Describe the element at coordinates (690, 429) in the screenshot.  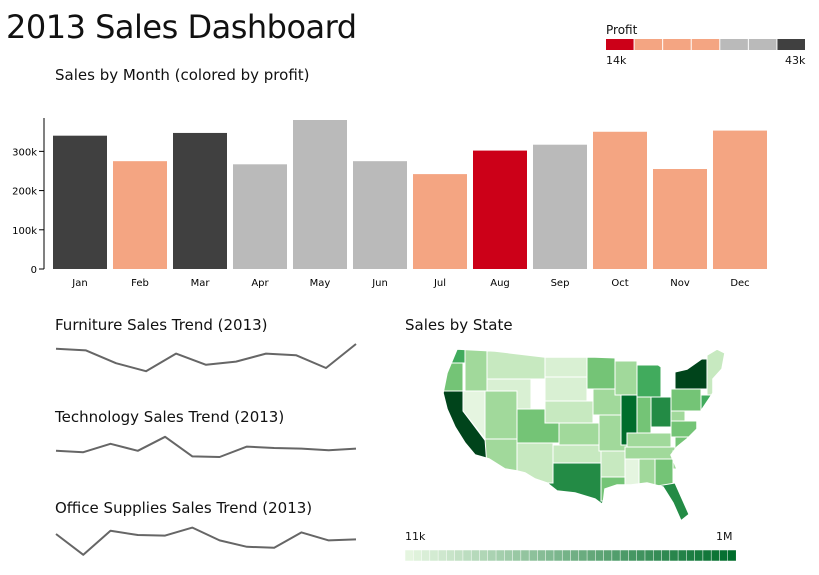
I see `state-virginia` at that location.